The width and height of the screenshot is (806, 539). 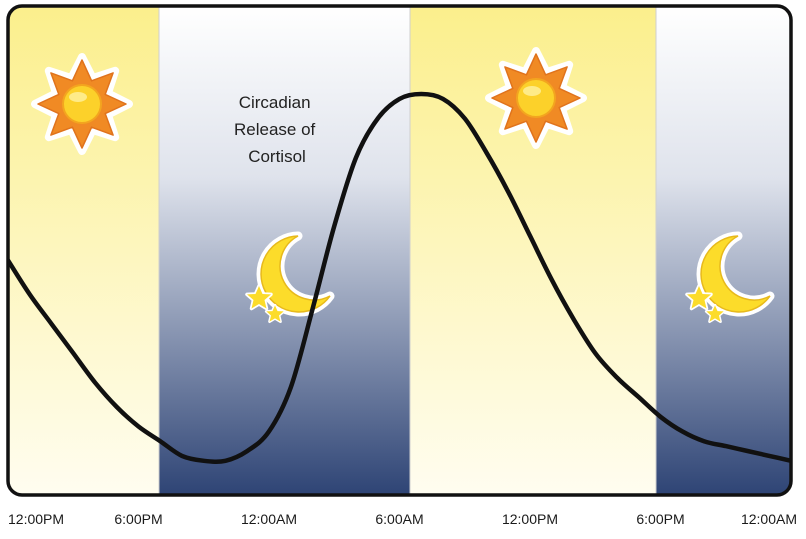 What do you see at coordinates (275, 102) in the screenshot?
I see `title-line-1: Circadian` at bounding box center [275, 102].